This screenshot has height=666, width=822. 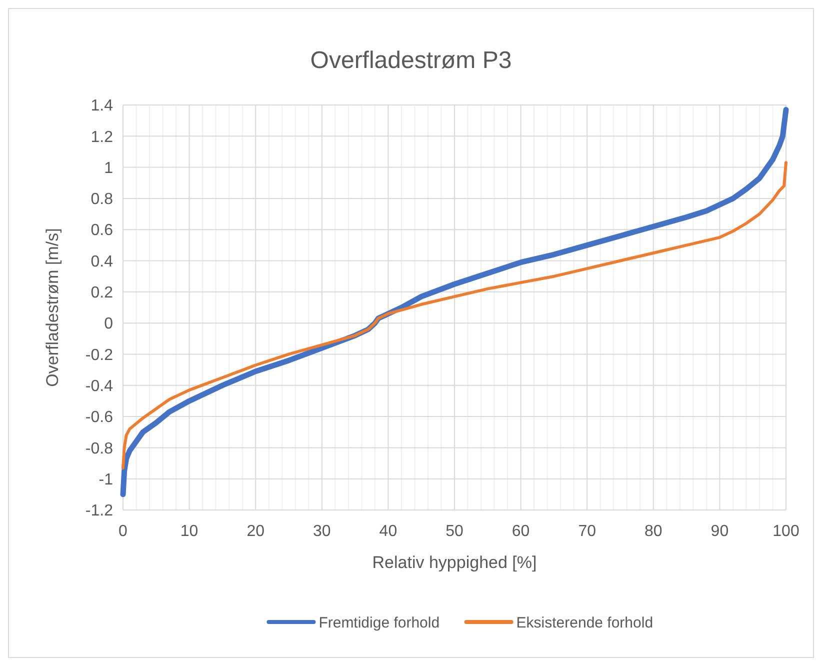 What do you see at coordinates (455, 531) in the screenshot?
I see `x-tick-label: 50` at bounding box center [455, 531].